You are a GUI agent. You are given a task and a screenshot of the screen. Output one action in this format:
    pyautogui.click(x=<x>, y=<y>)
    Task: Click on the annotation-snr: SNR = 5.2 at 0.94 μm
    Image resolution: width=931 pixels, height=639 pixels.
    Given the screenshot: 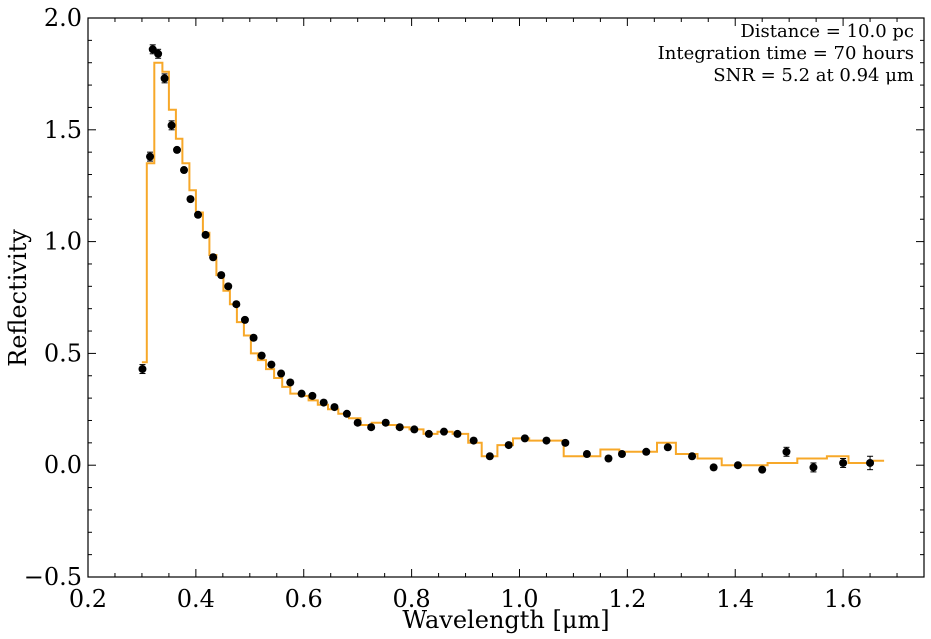 What is the action you would take?
    pyautogui.click(x=813, y=75)
    